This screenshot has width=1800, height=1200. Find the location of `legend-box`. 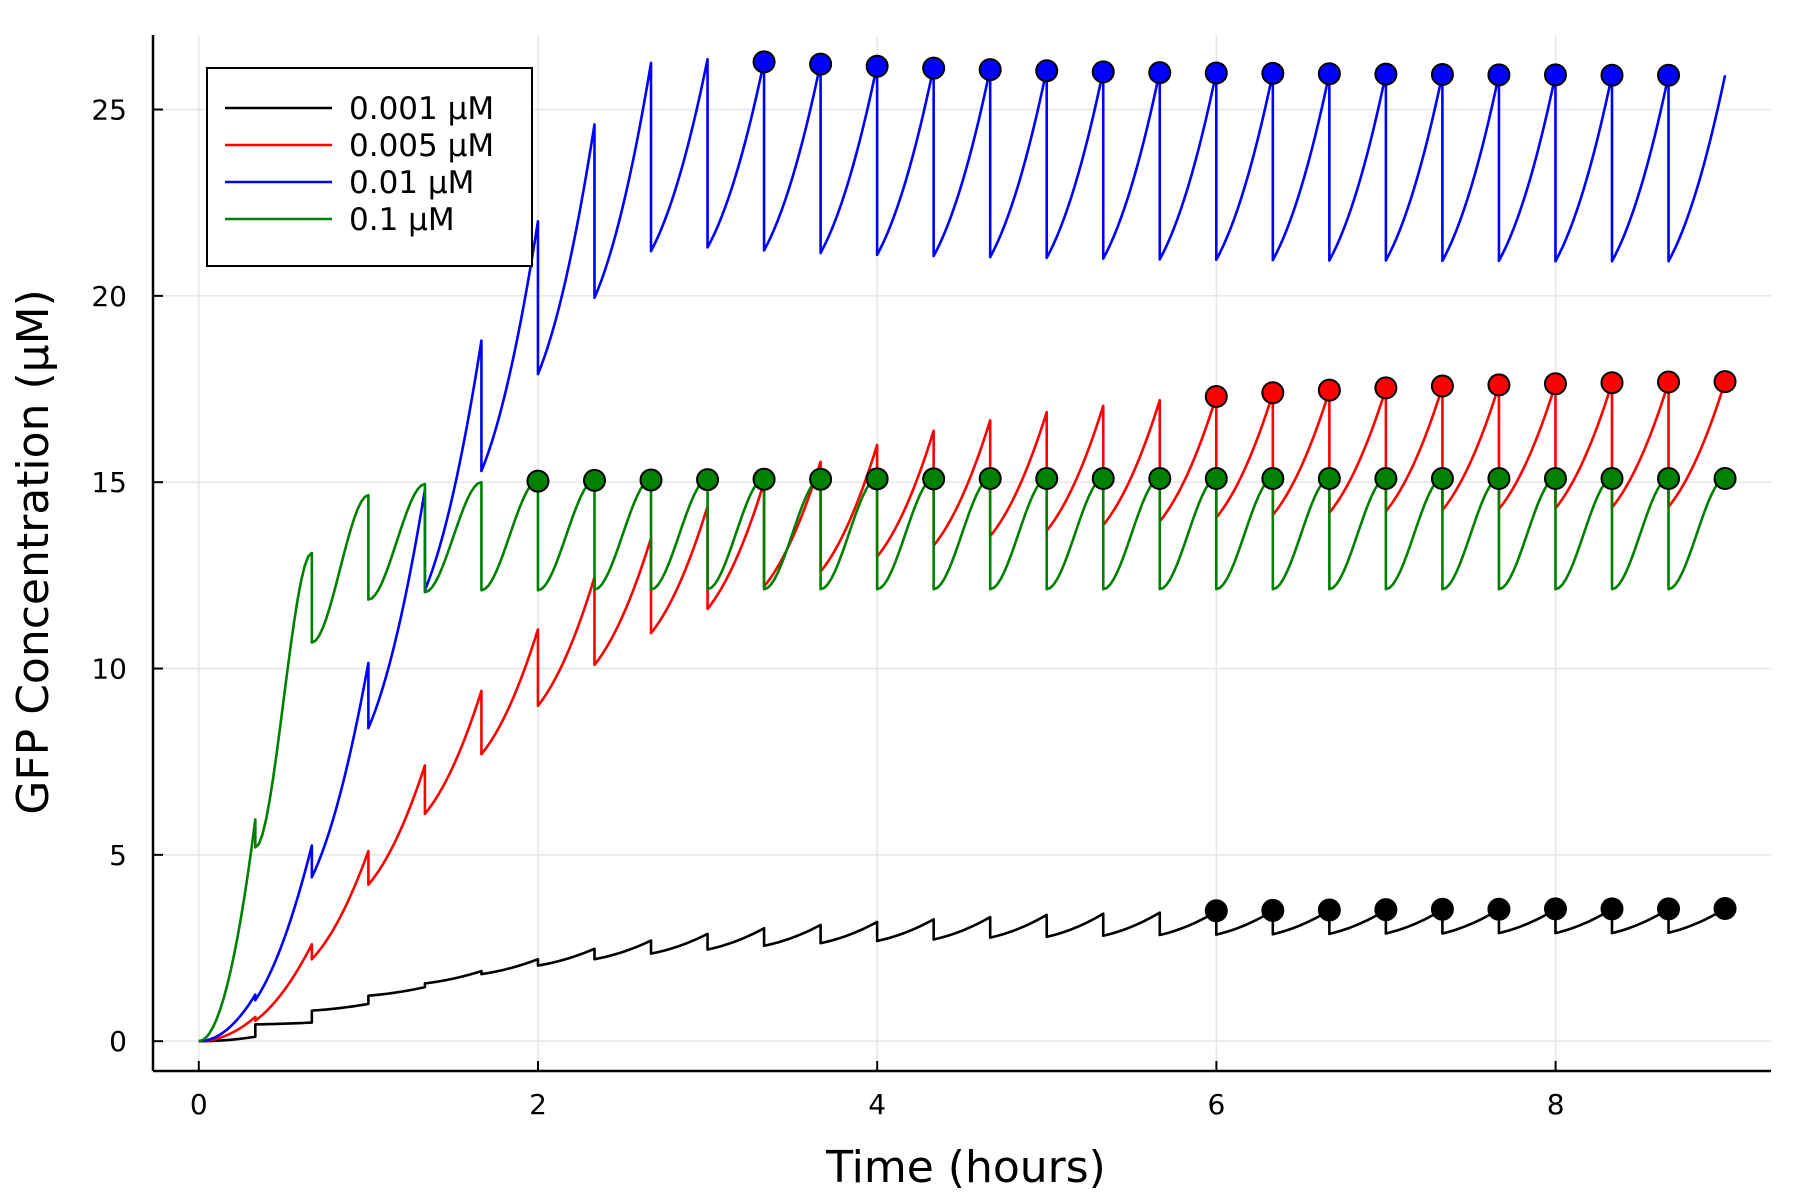

legend-box is located at coordinates (369, 167).